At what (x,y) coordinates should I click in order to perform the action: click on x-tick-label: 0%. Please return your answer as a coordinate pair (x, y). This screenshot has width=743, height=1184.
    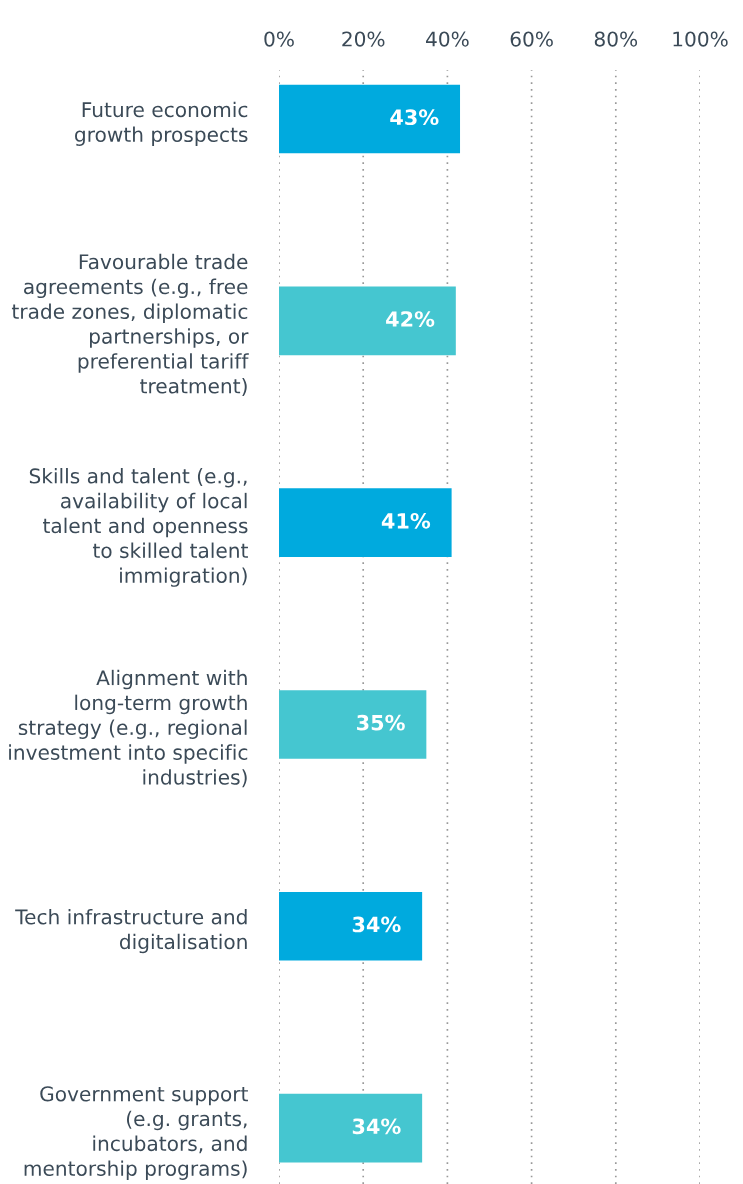
    Looking at the image, I should click on (279, 39).